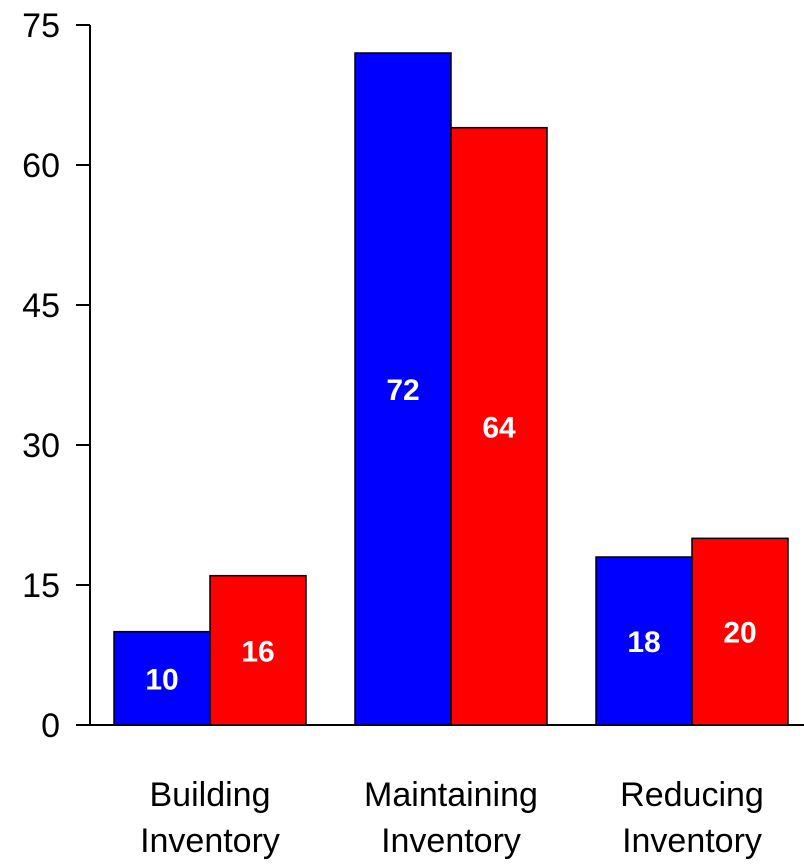 The image size is (804, 864). What do you see at coordinates (41, 306) in the screenshot?
I see `y-tick-label: 45` at bounding box center [41, 306].